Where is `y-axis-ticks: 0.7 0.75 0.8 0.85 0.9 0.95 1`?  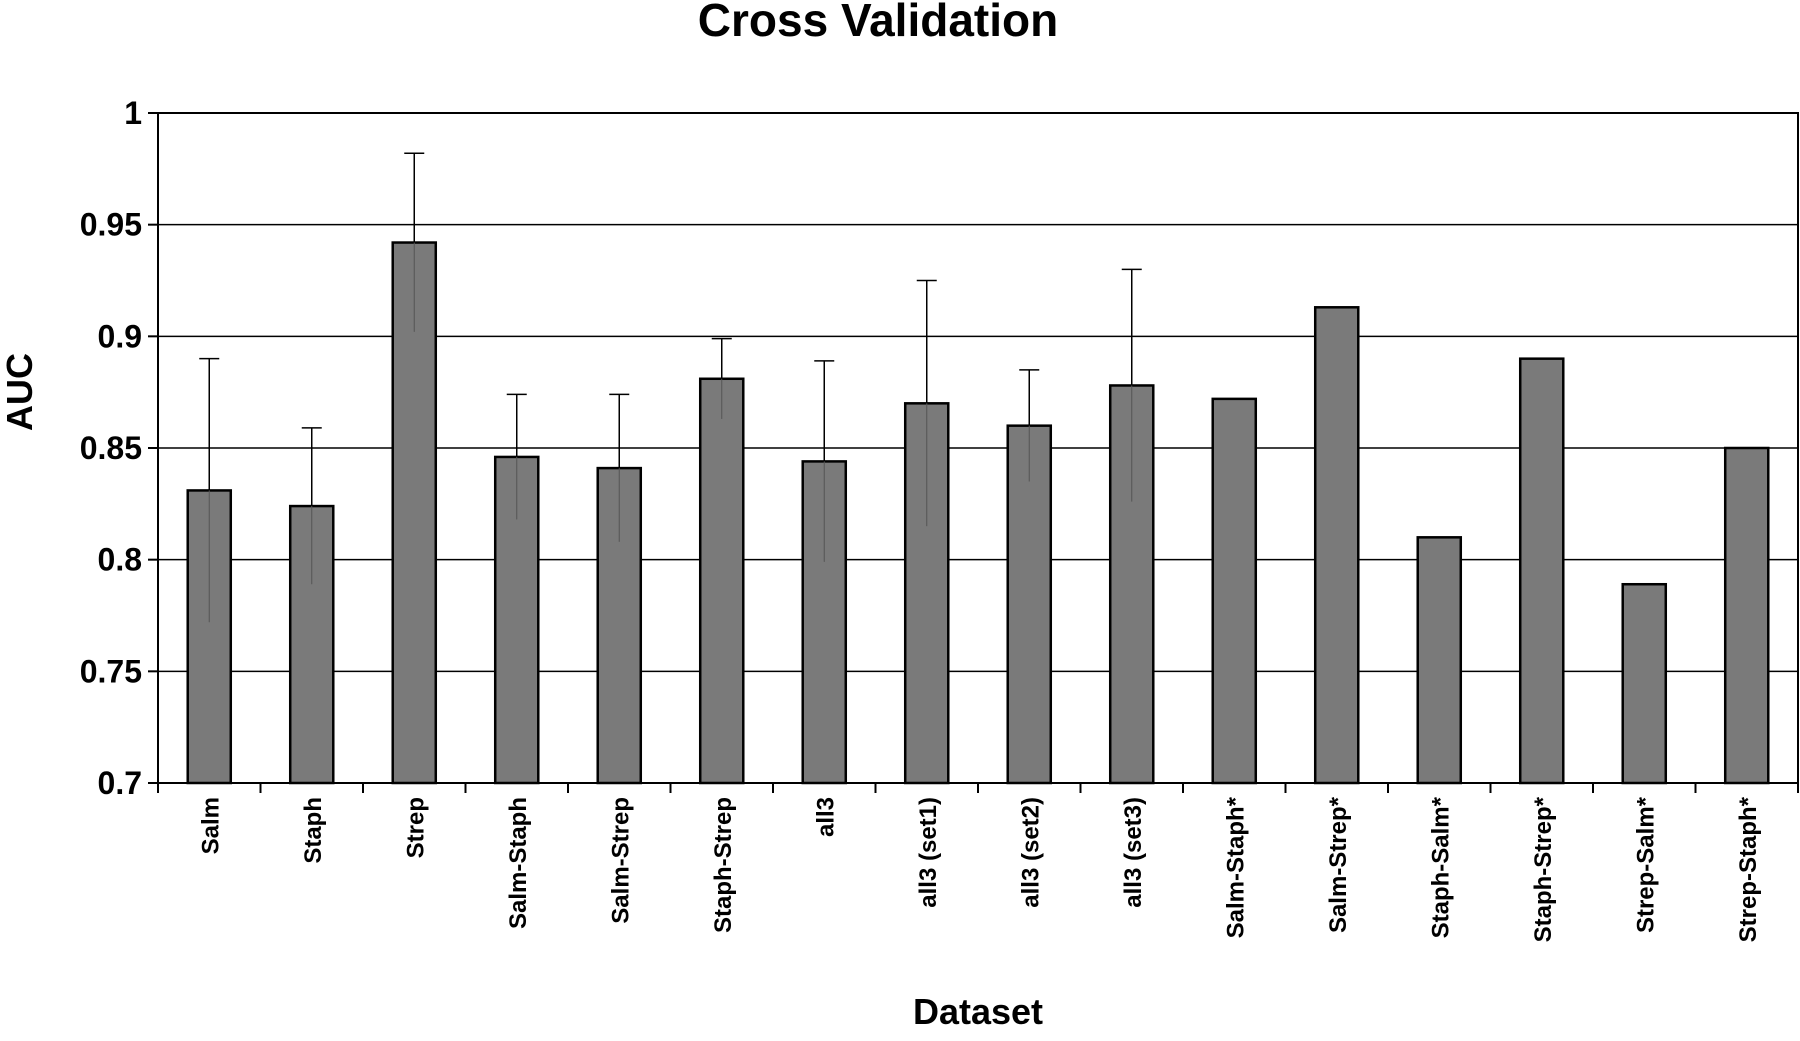
y-axis-ticks: 0.7 0.75 0.8 0.85 0.9 0.95 1 is located at coordinates (119, 448).